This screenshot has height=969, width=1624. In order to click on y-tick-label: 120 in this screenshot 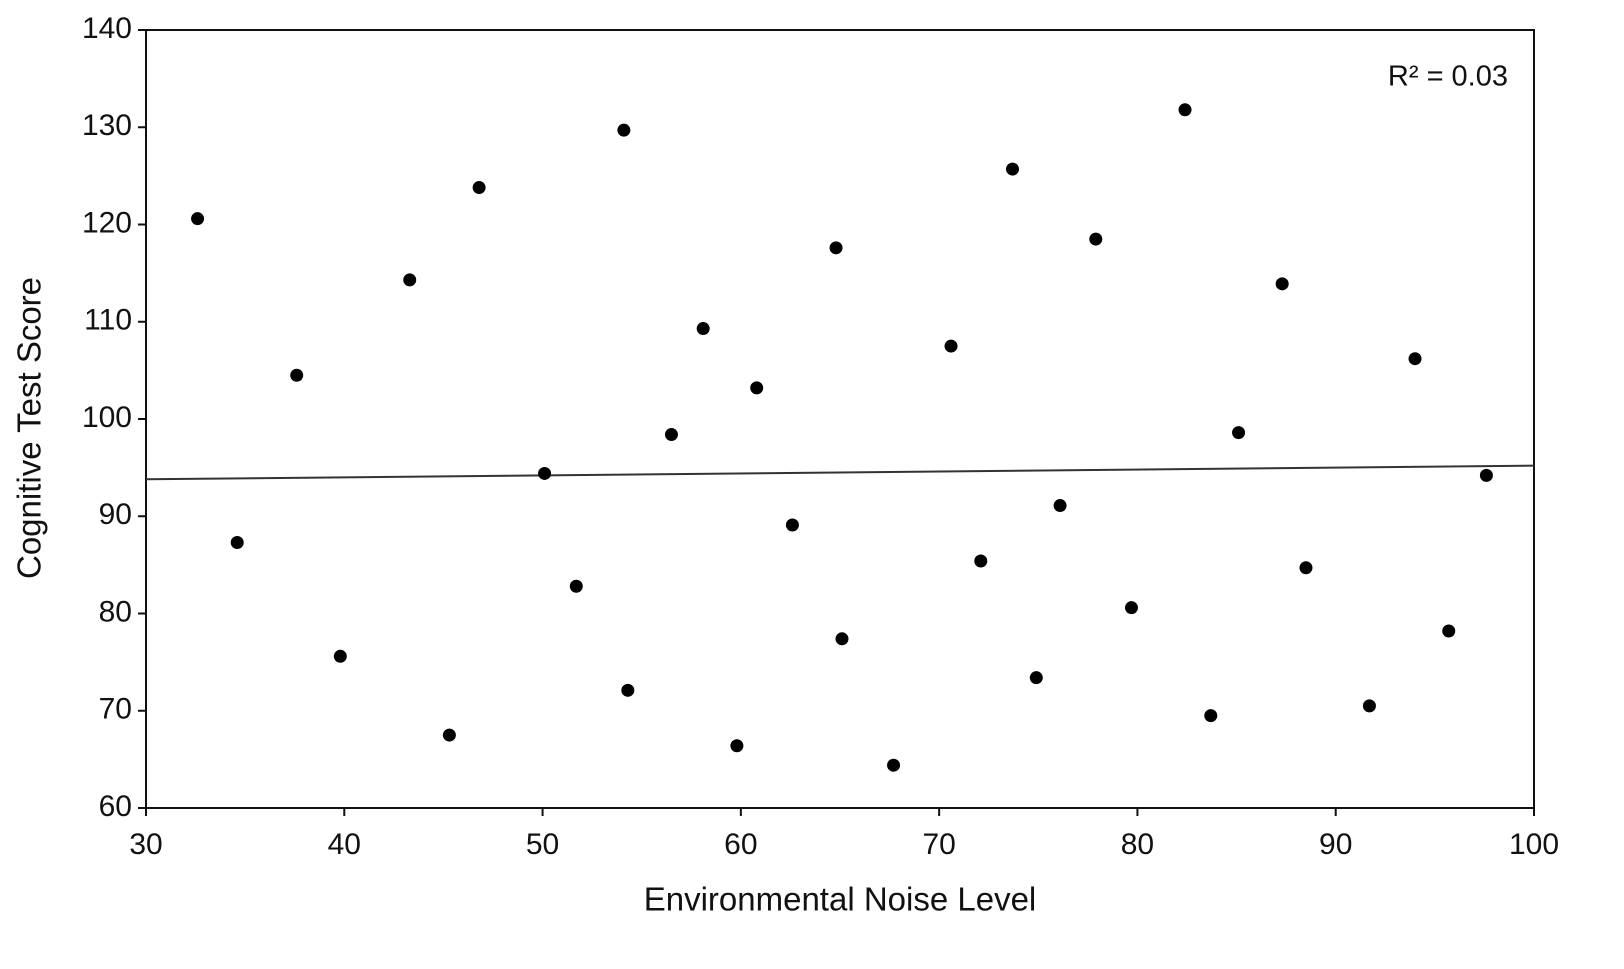, I will do `click(107, 222)`.